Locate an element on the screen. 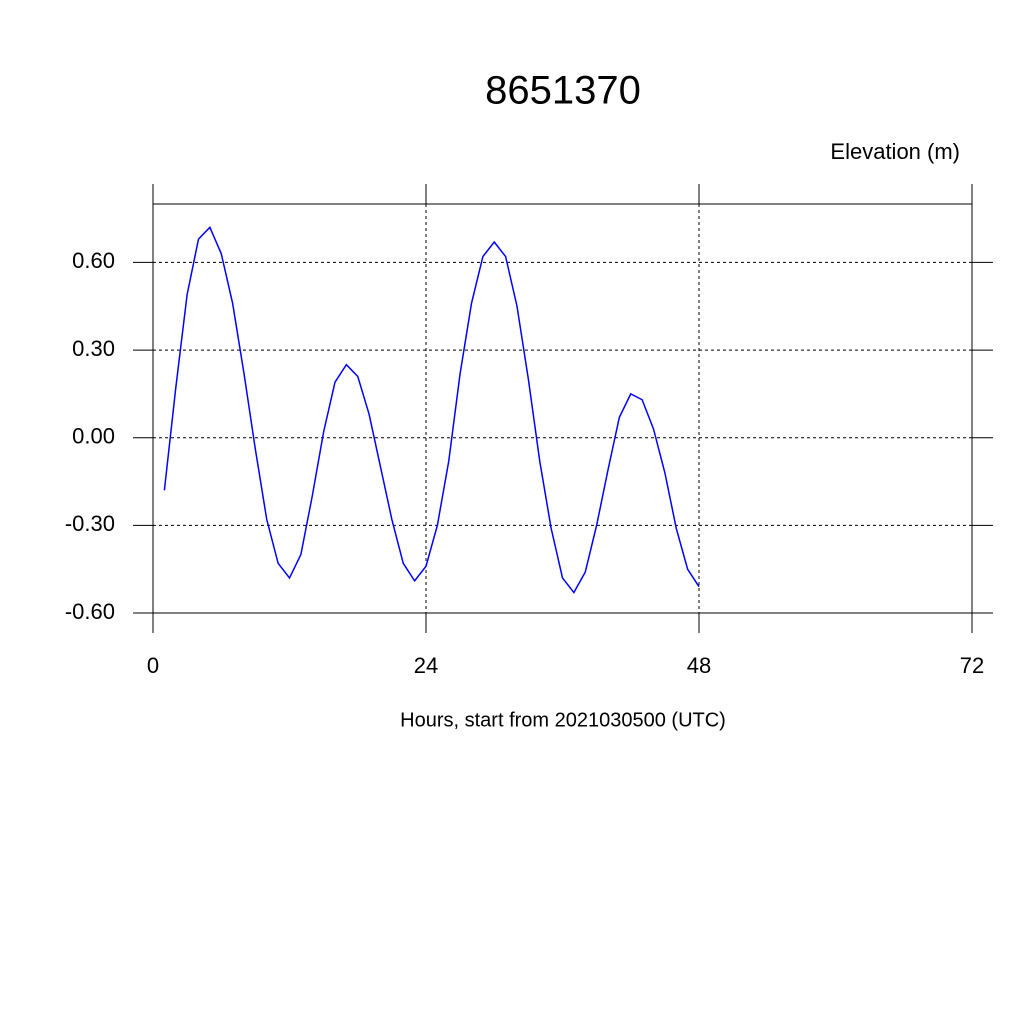 The width and height of the screenshot is (1024, 1024). x-tick-label: 0 is located at coordinates (153, 665).